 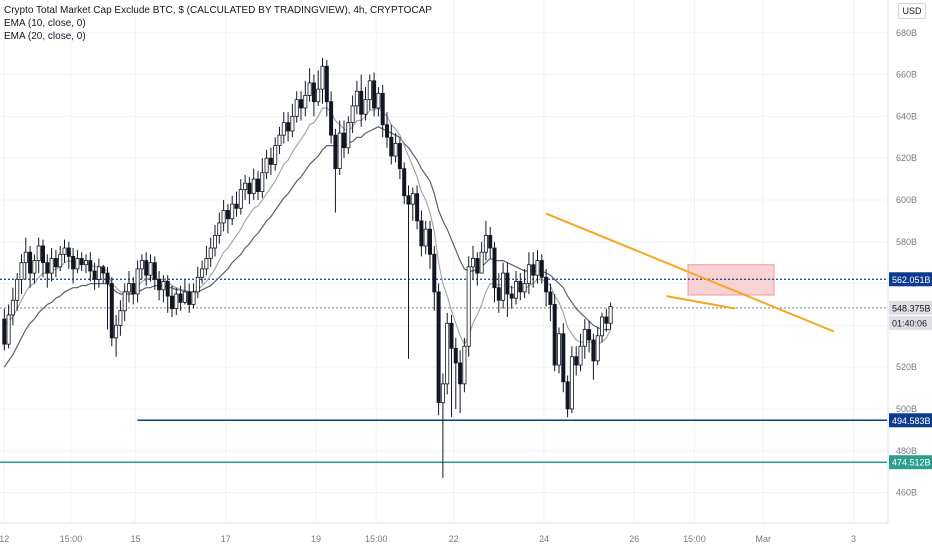 I want to click on indicator-ema20-label: EMA (20, close, 0), so click(x=45, y=36).